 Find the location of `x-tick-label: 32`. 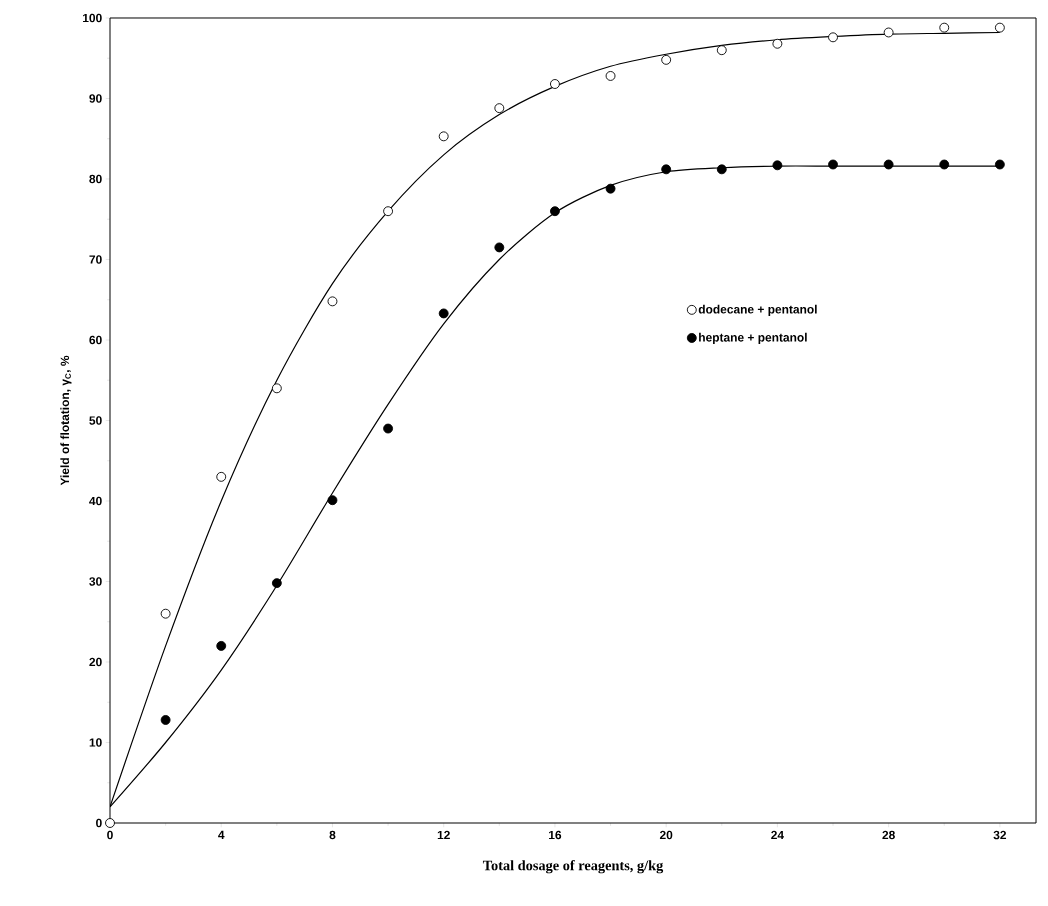

x-tick-label: 32 is located at coordinates (1000, 835).